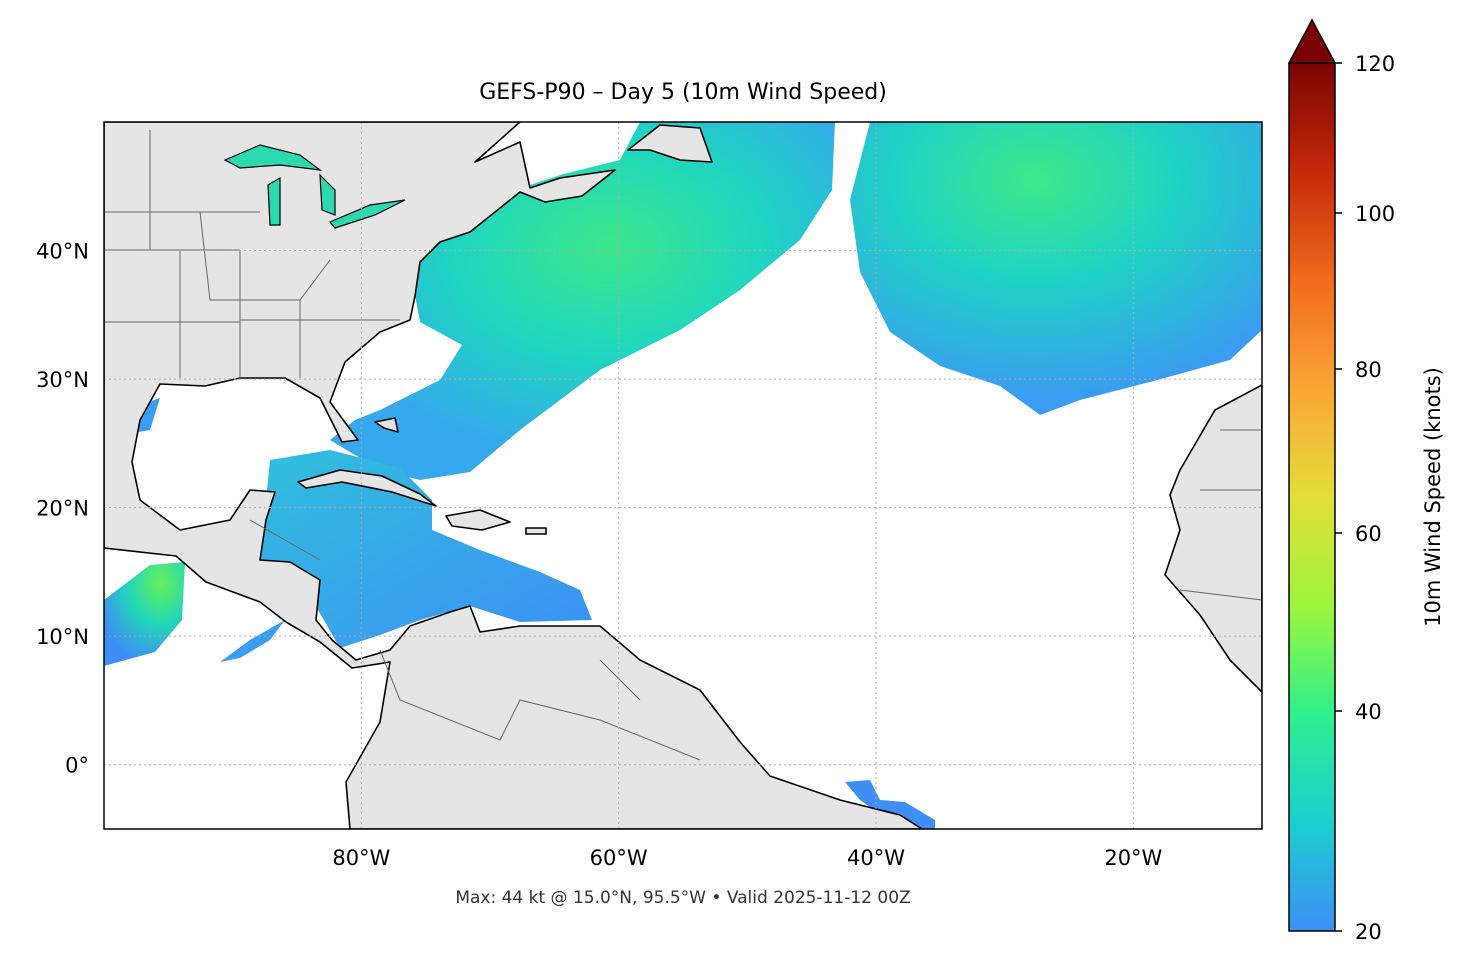  I want to click on y-tick-label: 40°N, so click(62, 252).